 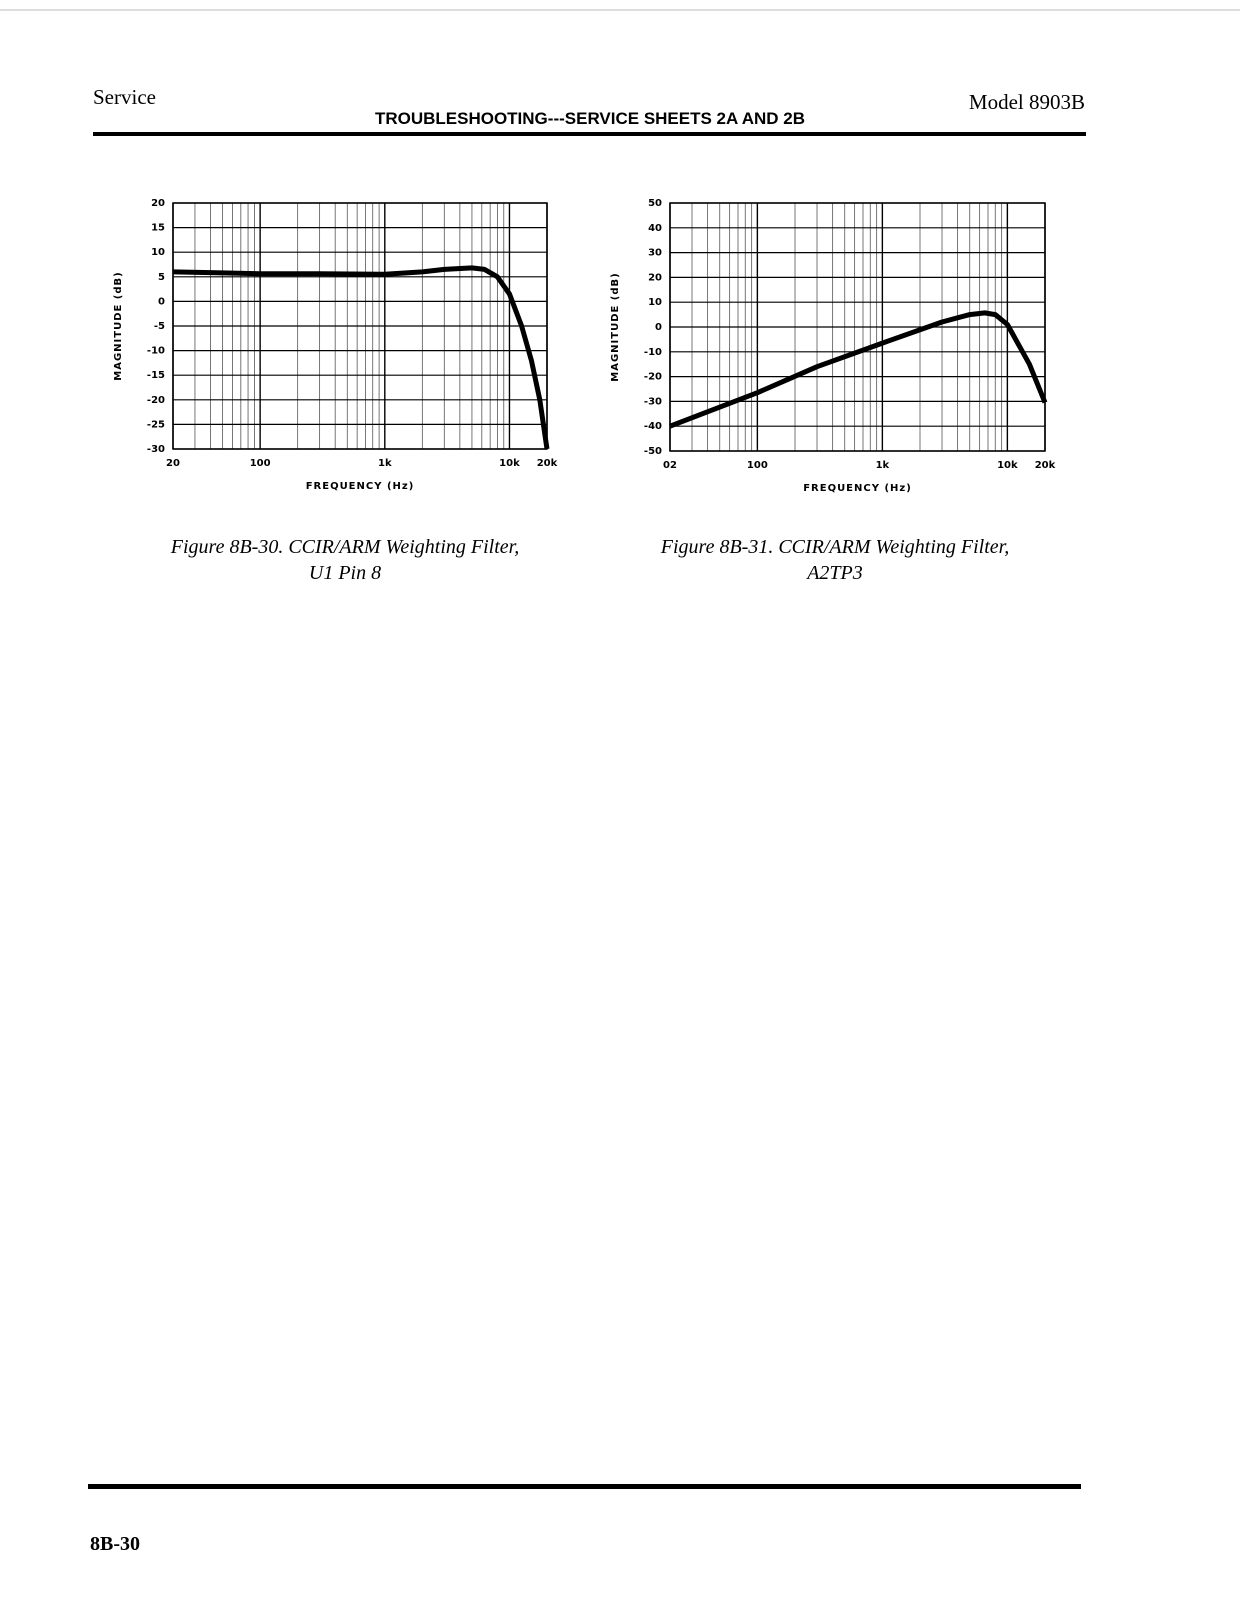 What do you see at coordinates (834, 547) in the screenshot?
I see `figure-caption: Figure 8B-31. CCIR/ARM Weighting Filter,` at bounding box center [834, 547].